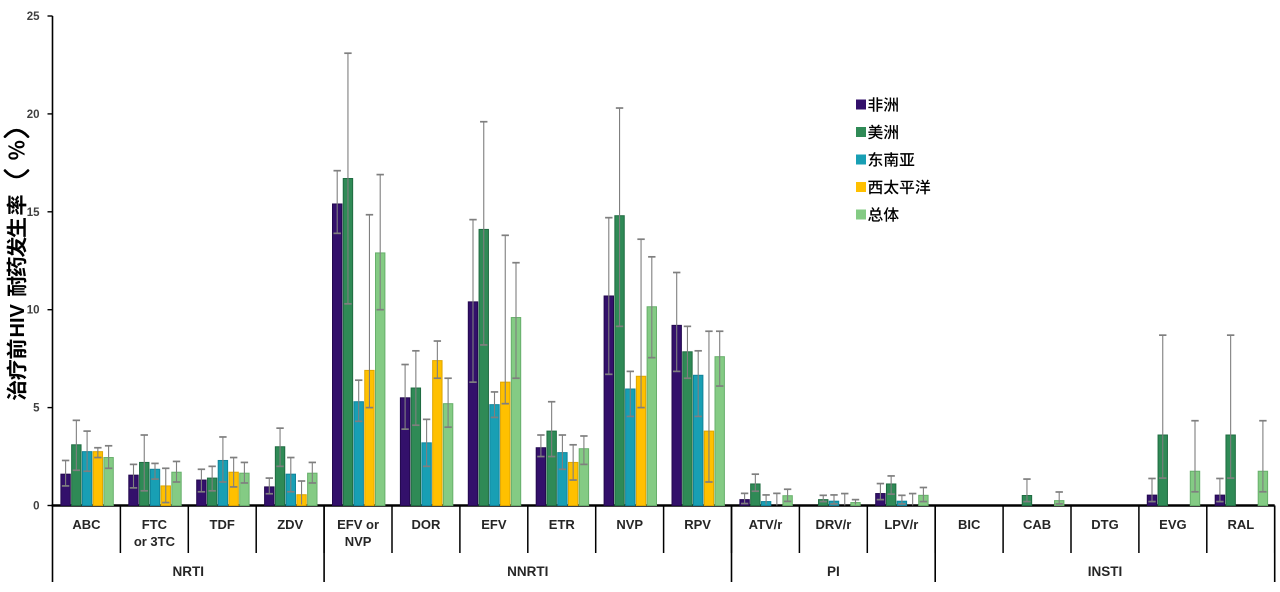 The height and width of the screenshot is (592, 1280). What do you see at coordinates (1104, 524) in the screenshot?
I see `svg-text: DTG` at bounding box center [1104, 524].